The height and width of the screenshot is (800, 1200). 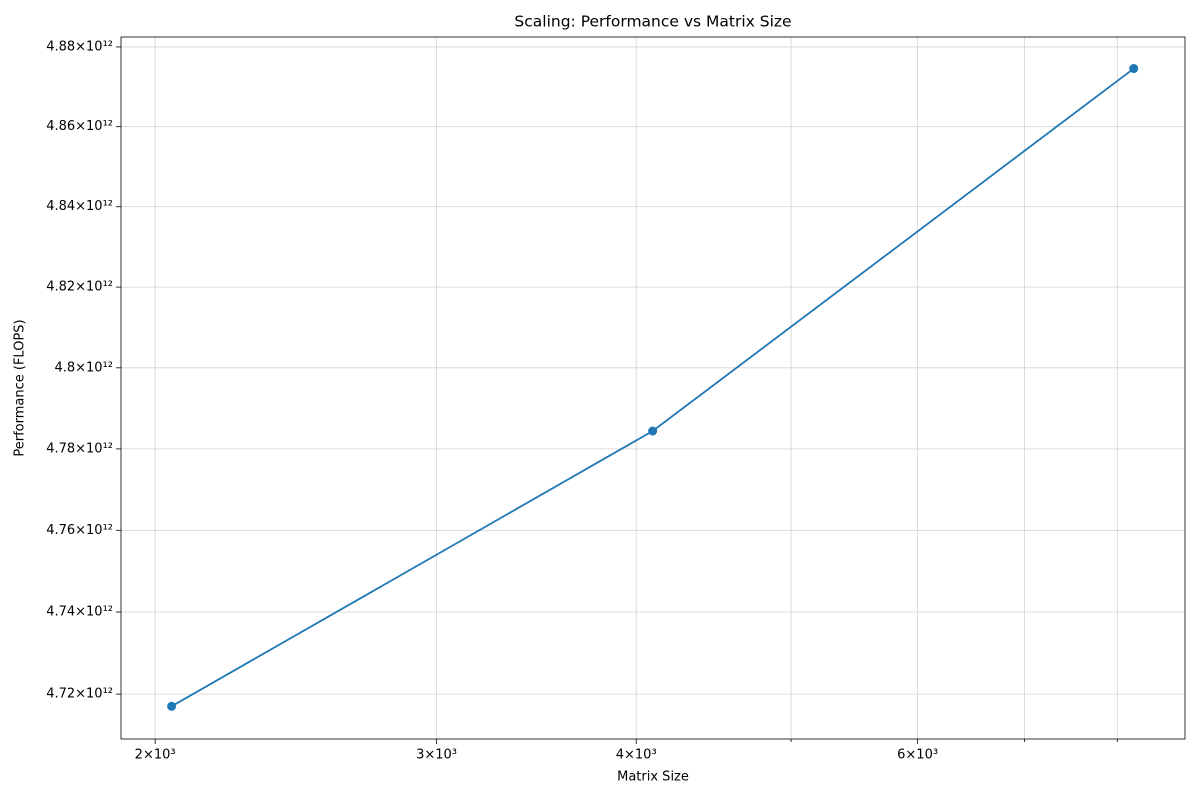 What do you see at coordinates (917, 755) in the screenshot?
I see `x-tick-label: 6×10³` at bounding box center [917, 755].